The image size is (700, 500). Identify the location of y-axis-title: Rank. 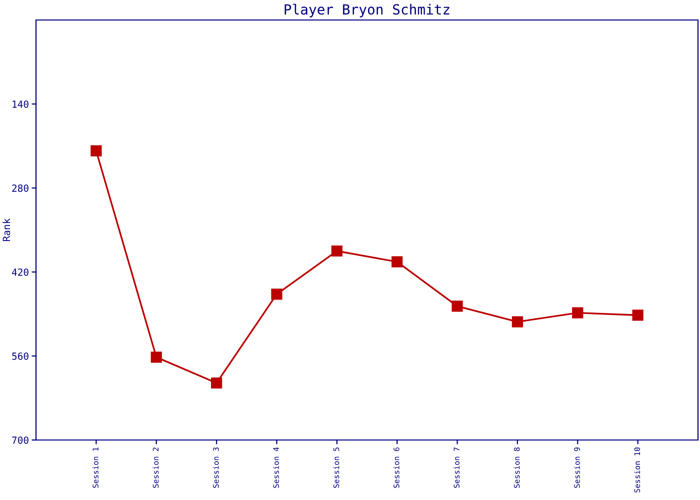
(6, 230).